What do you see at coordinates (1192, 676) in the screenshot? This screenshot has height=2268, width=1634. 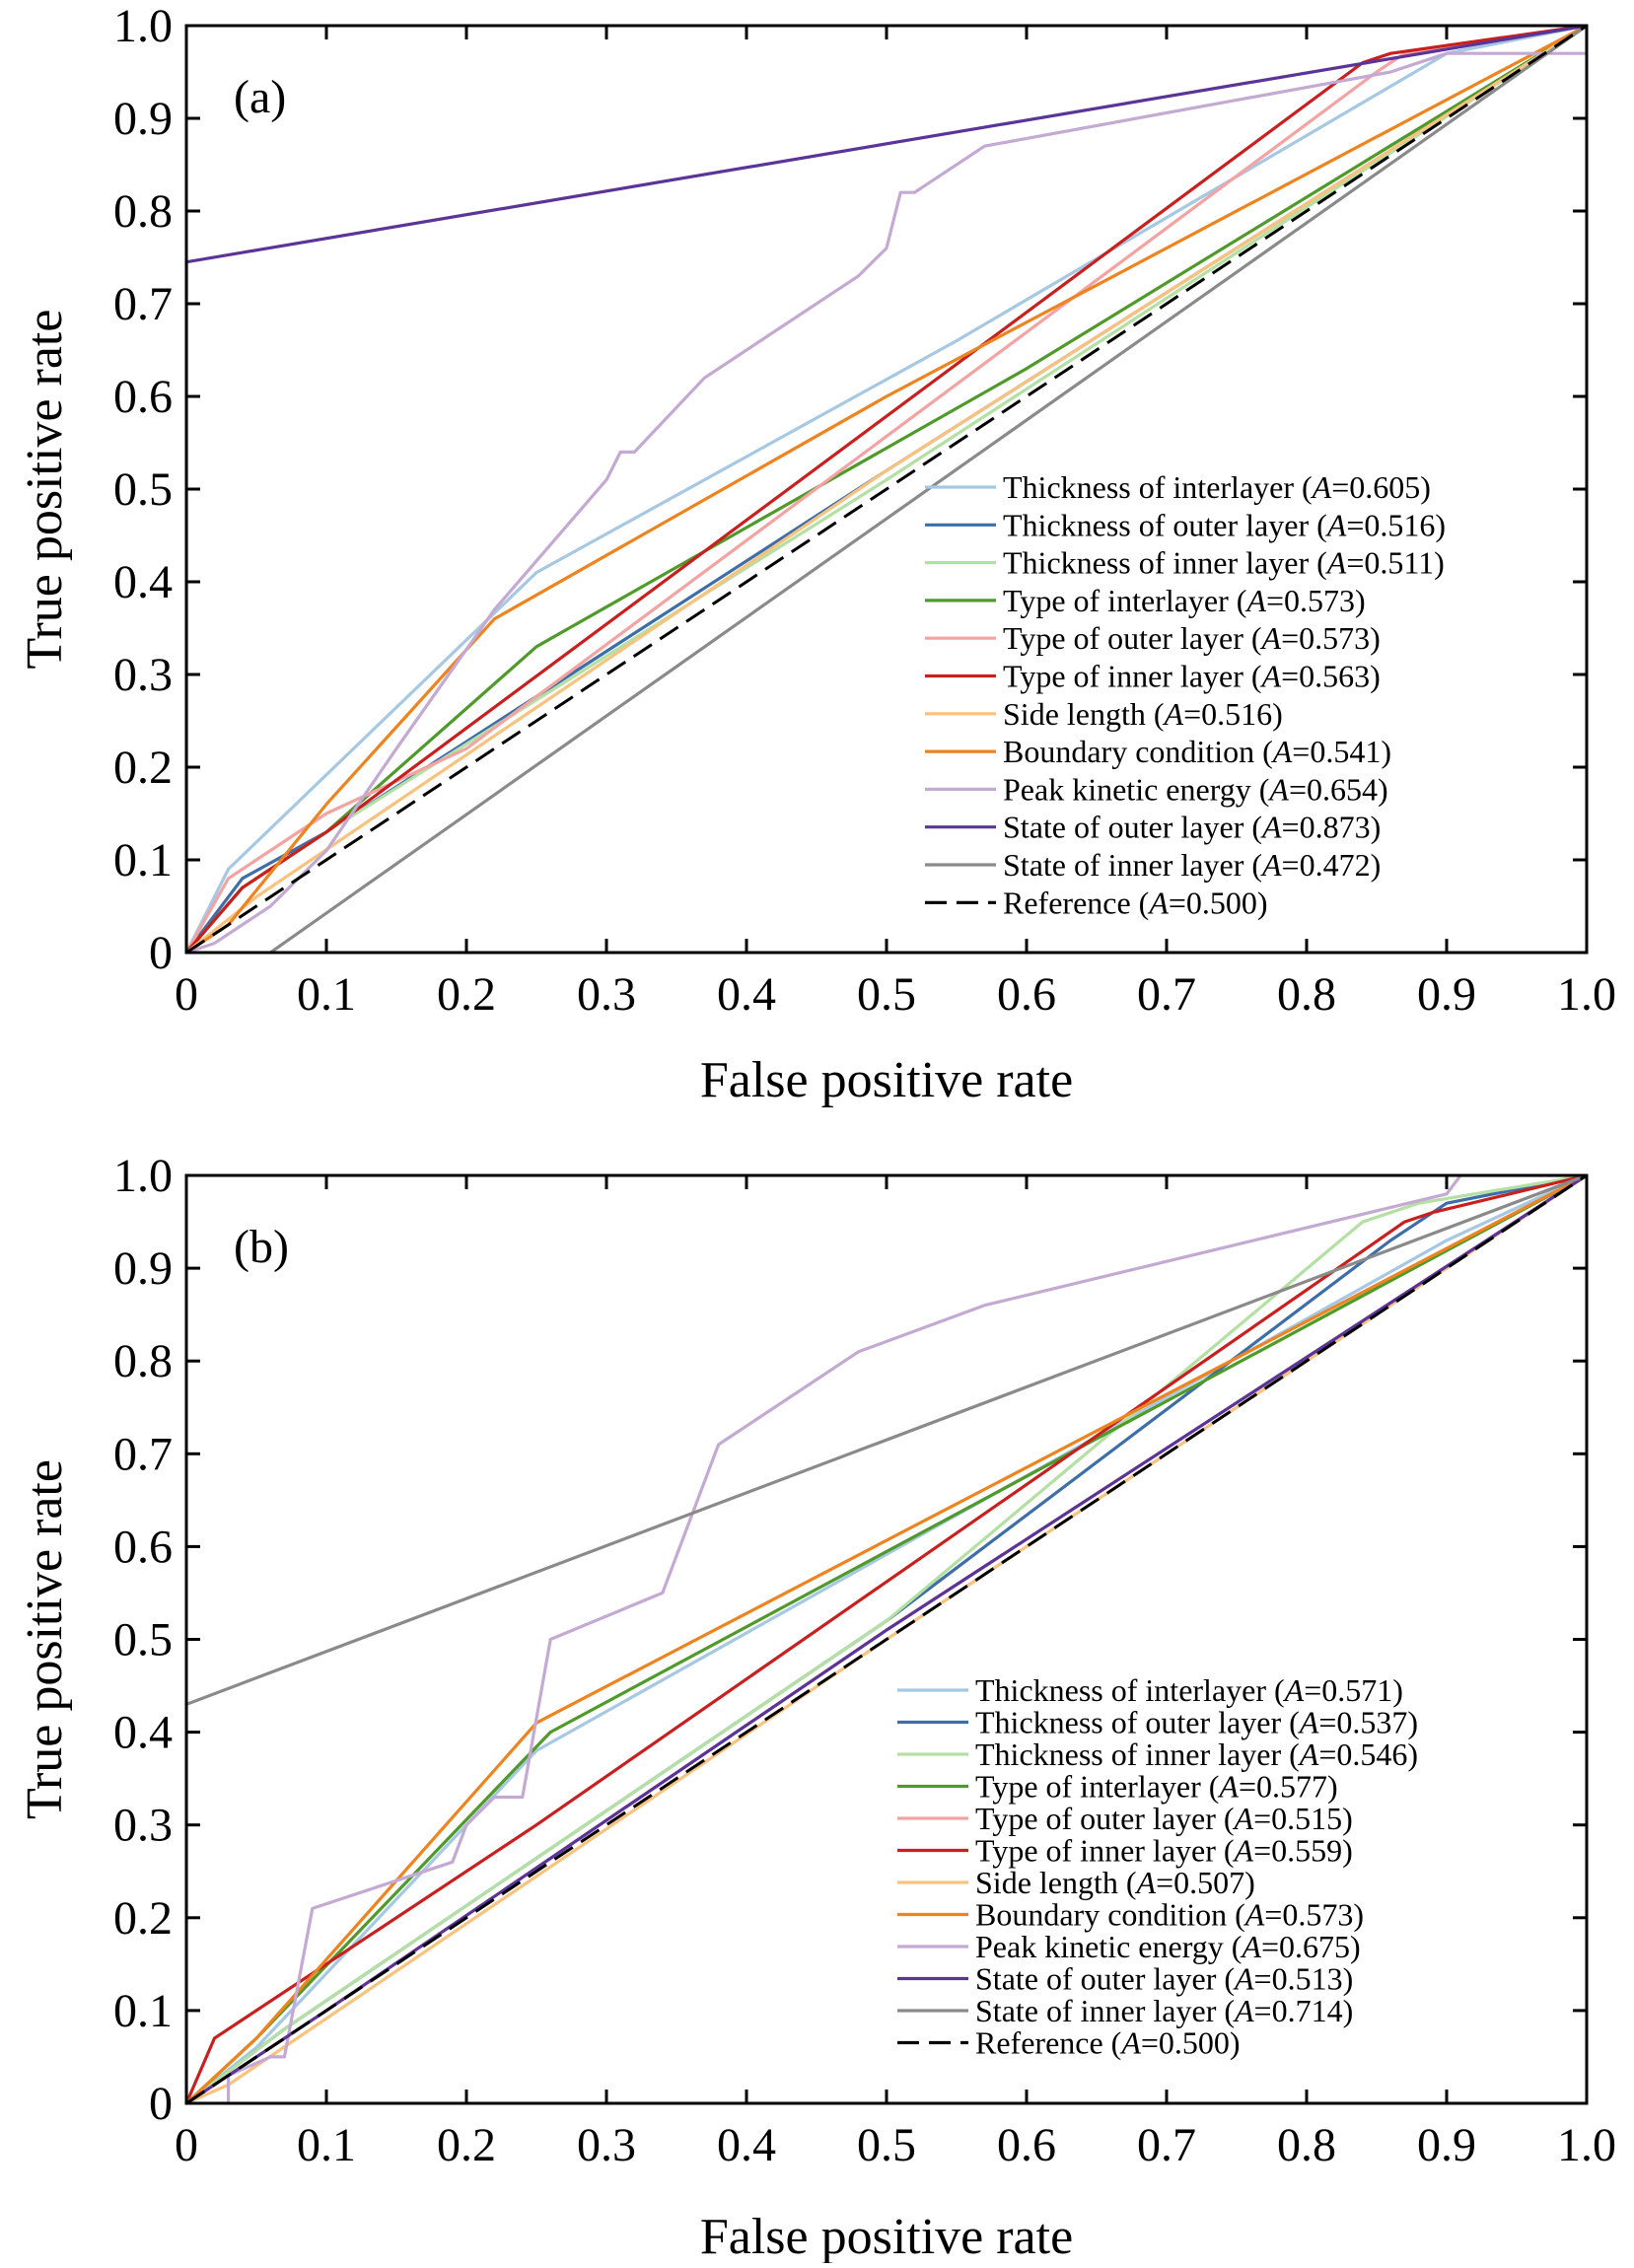 I see `legend-entry: Type of inner layer (A=0.563)` at bounding box center [1192, 676].